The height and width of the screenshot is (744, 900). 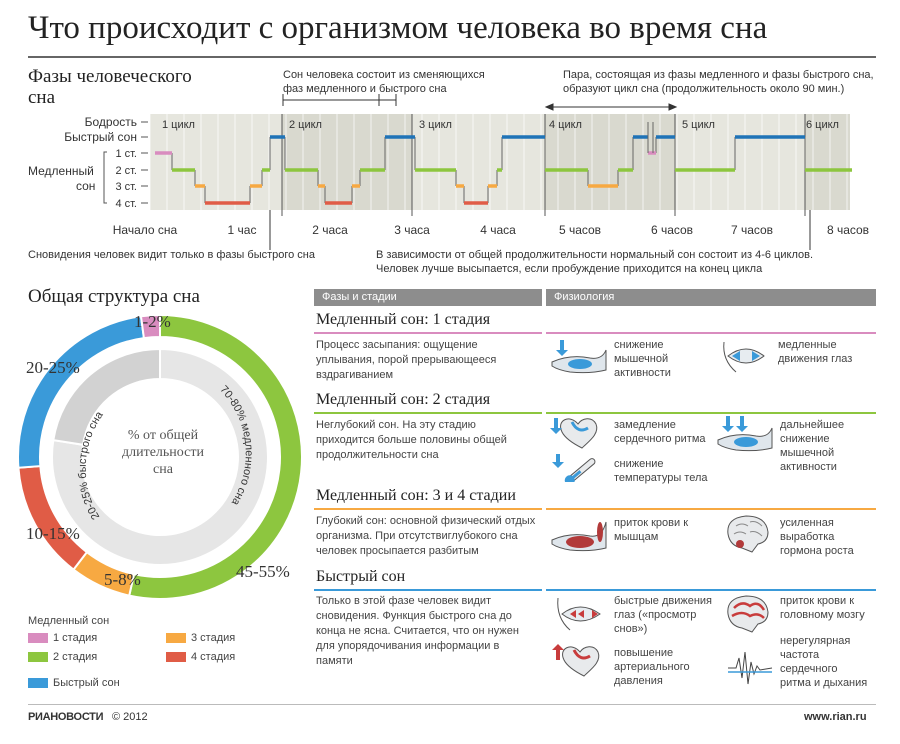 What do you see at coordinates (579, 536) in the screenshot?
I see `arm-blood-icon` at bounding box center [579, 536].